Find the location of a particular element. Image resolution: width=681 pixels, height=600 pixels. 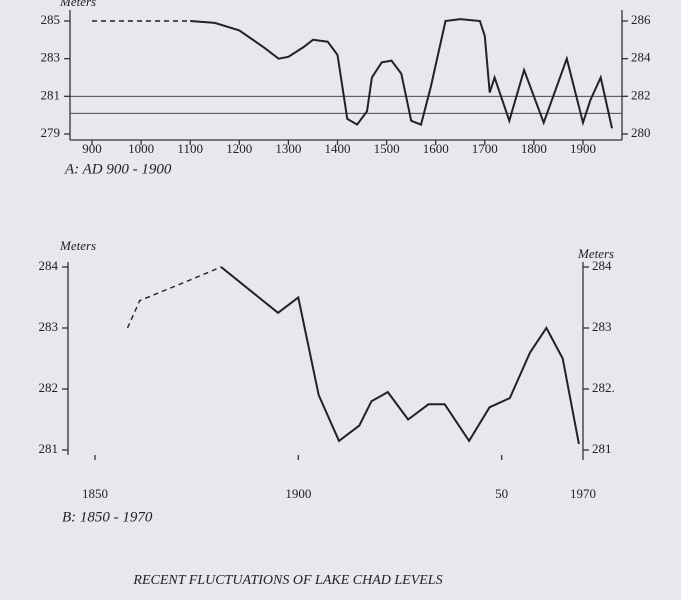

y2-tick-label: 286 is located at coordinates (641, 19).